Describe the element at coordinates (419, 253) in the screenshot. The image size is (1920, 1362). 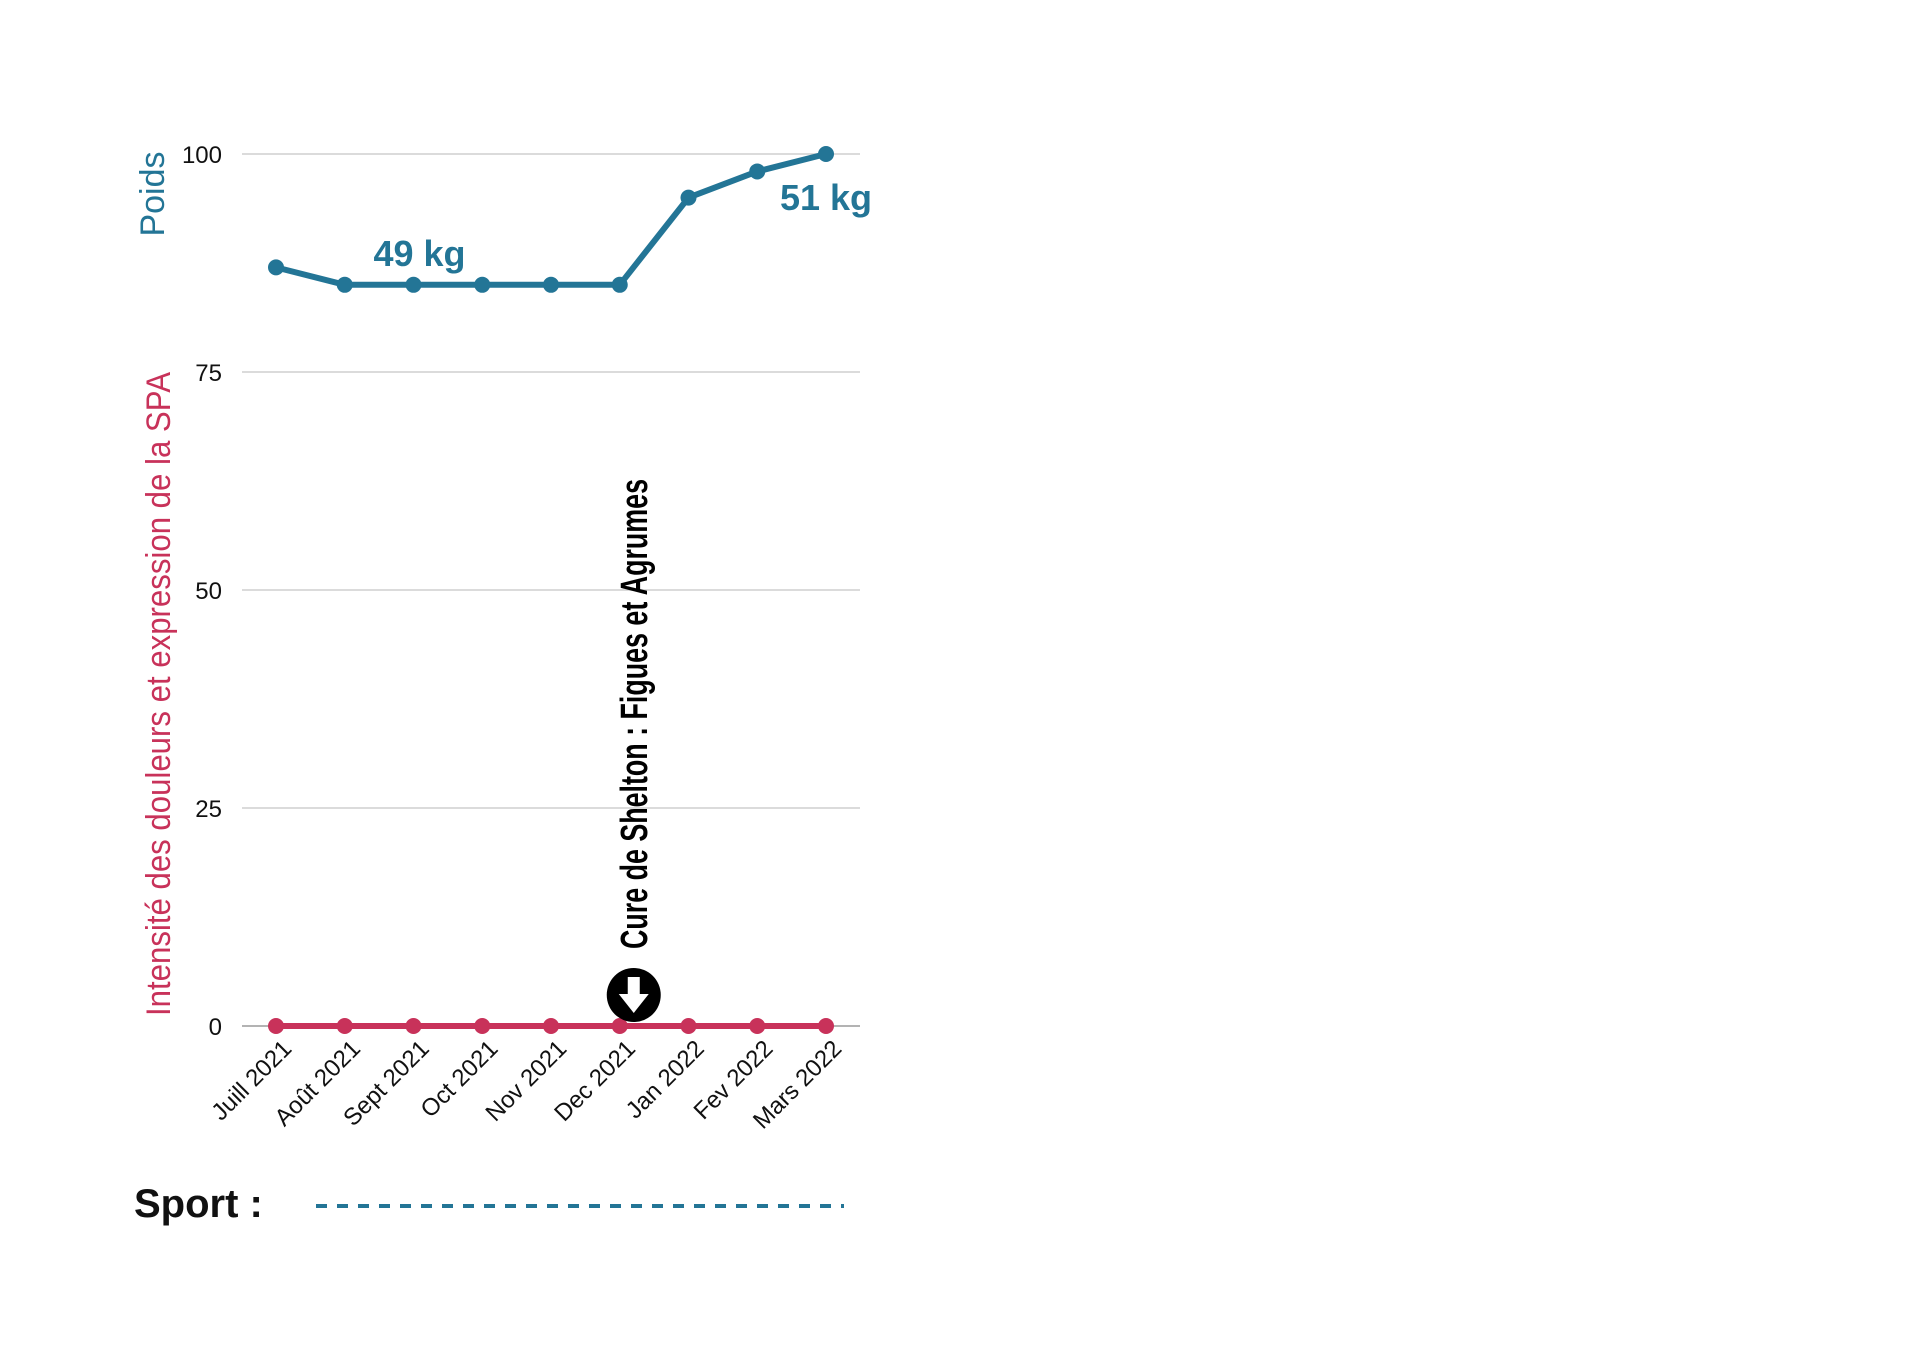
I see `data-label: 49 kg` at that location.